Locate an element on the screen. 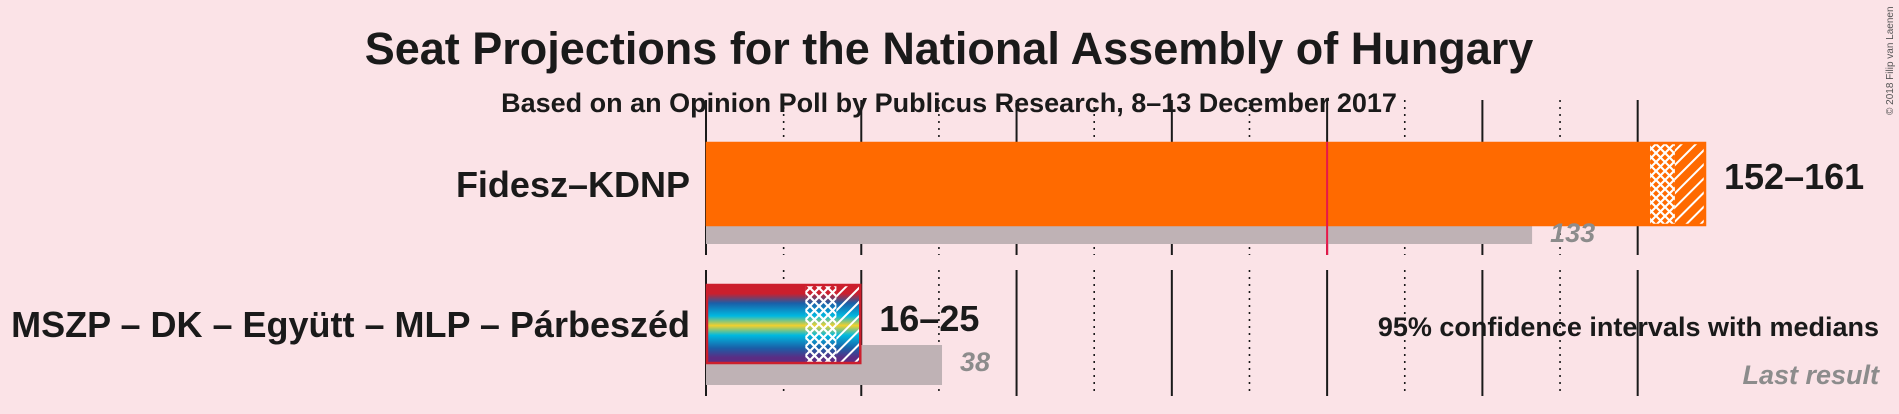 Image resolution: width=1899 pixels, height=414 pixels. legend-ci-text: 95% confidence intervals with medians is located at coordinates (1628, 327).